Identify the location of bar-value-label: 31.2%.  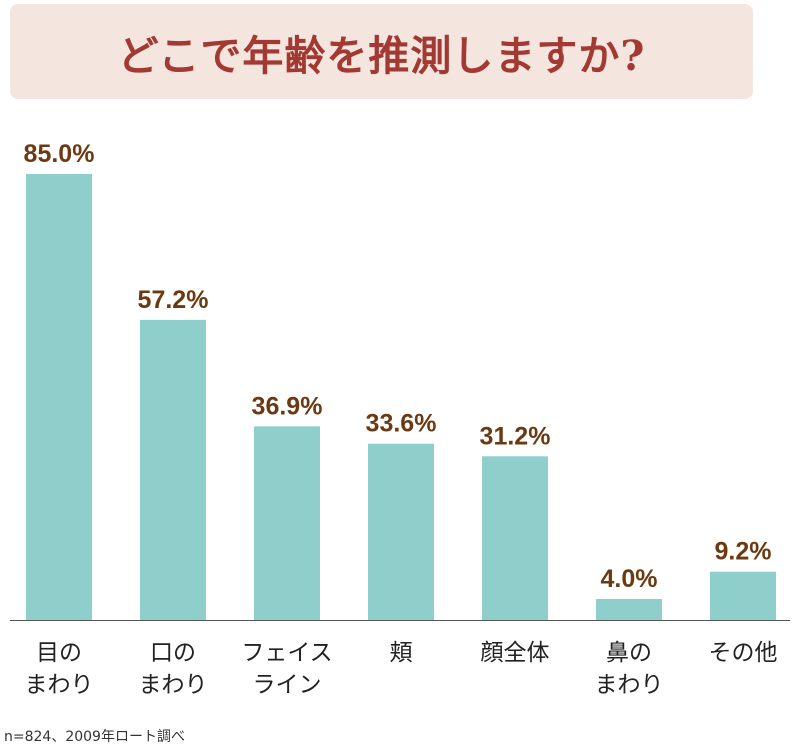
(515, 436).